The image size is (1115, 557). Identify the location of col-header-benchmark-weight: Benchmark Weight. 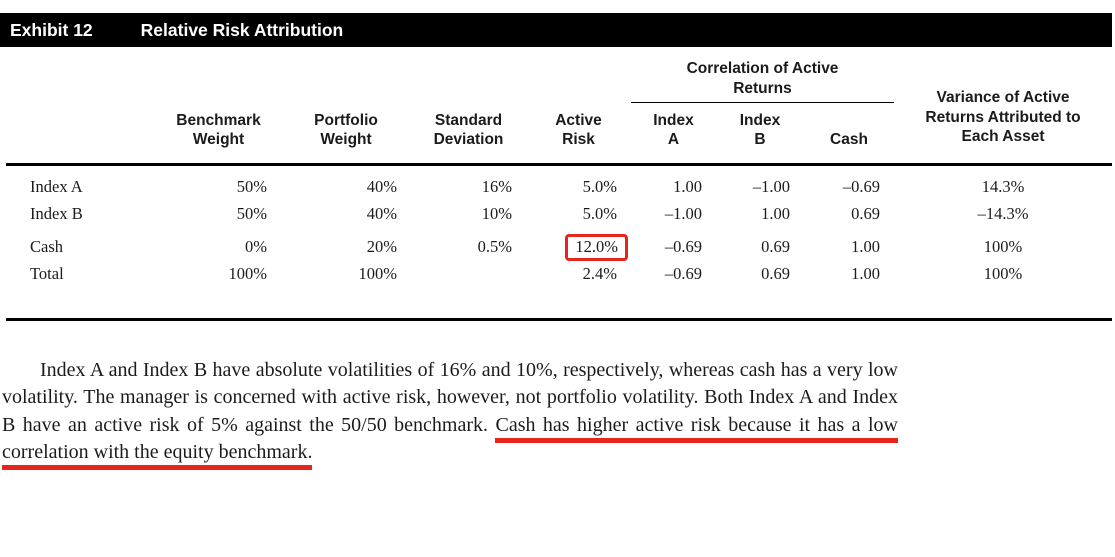
(218, 133).